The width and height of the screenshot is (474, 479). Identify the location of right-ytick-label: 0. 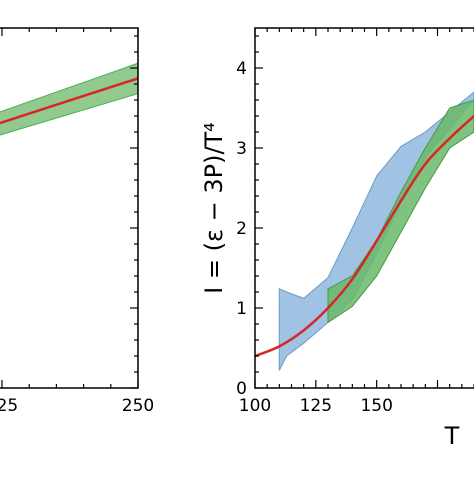
(241, 389).